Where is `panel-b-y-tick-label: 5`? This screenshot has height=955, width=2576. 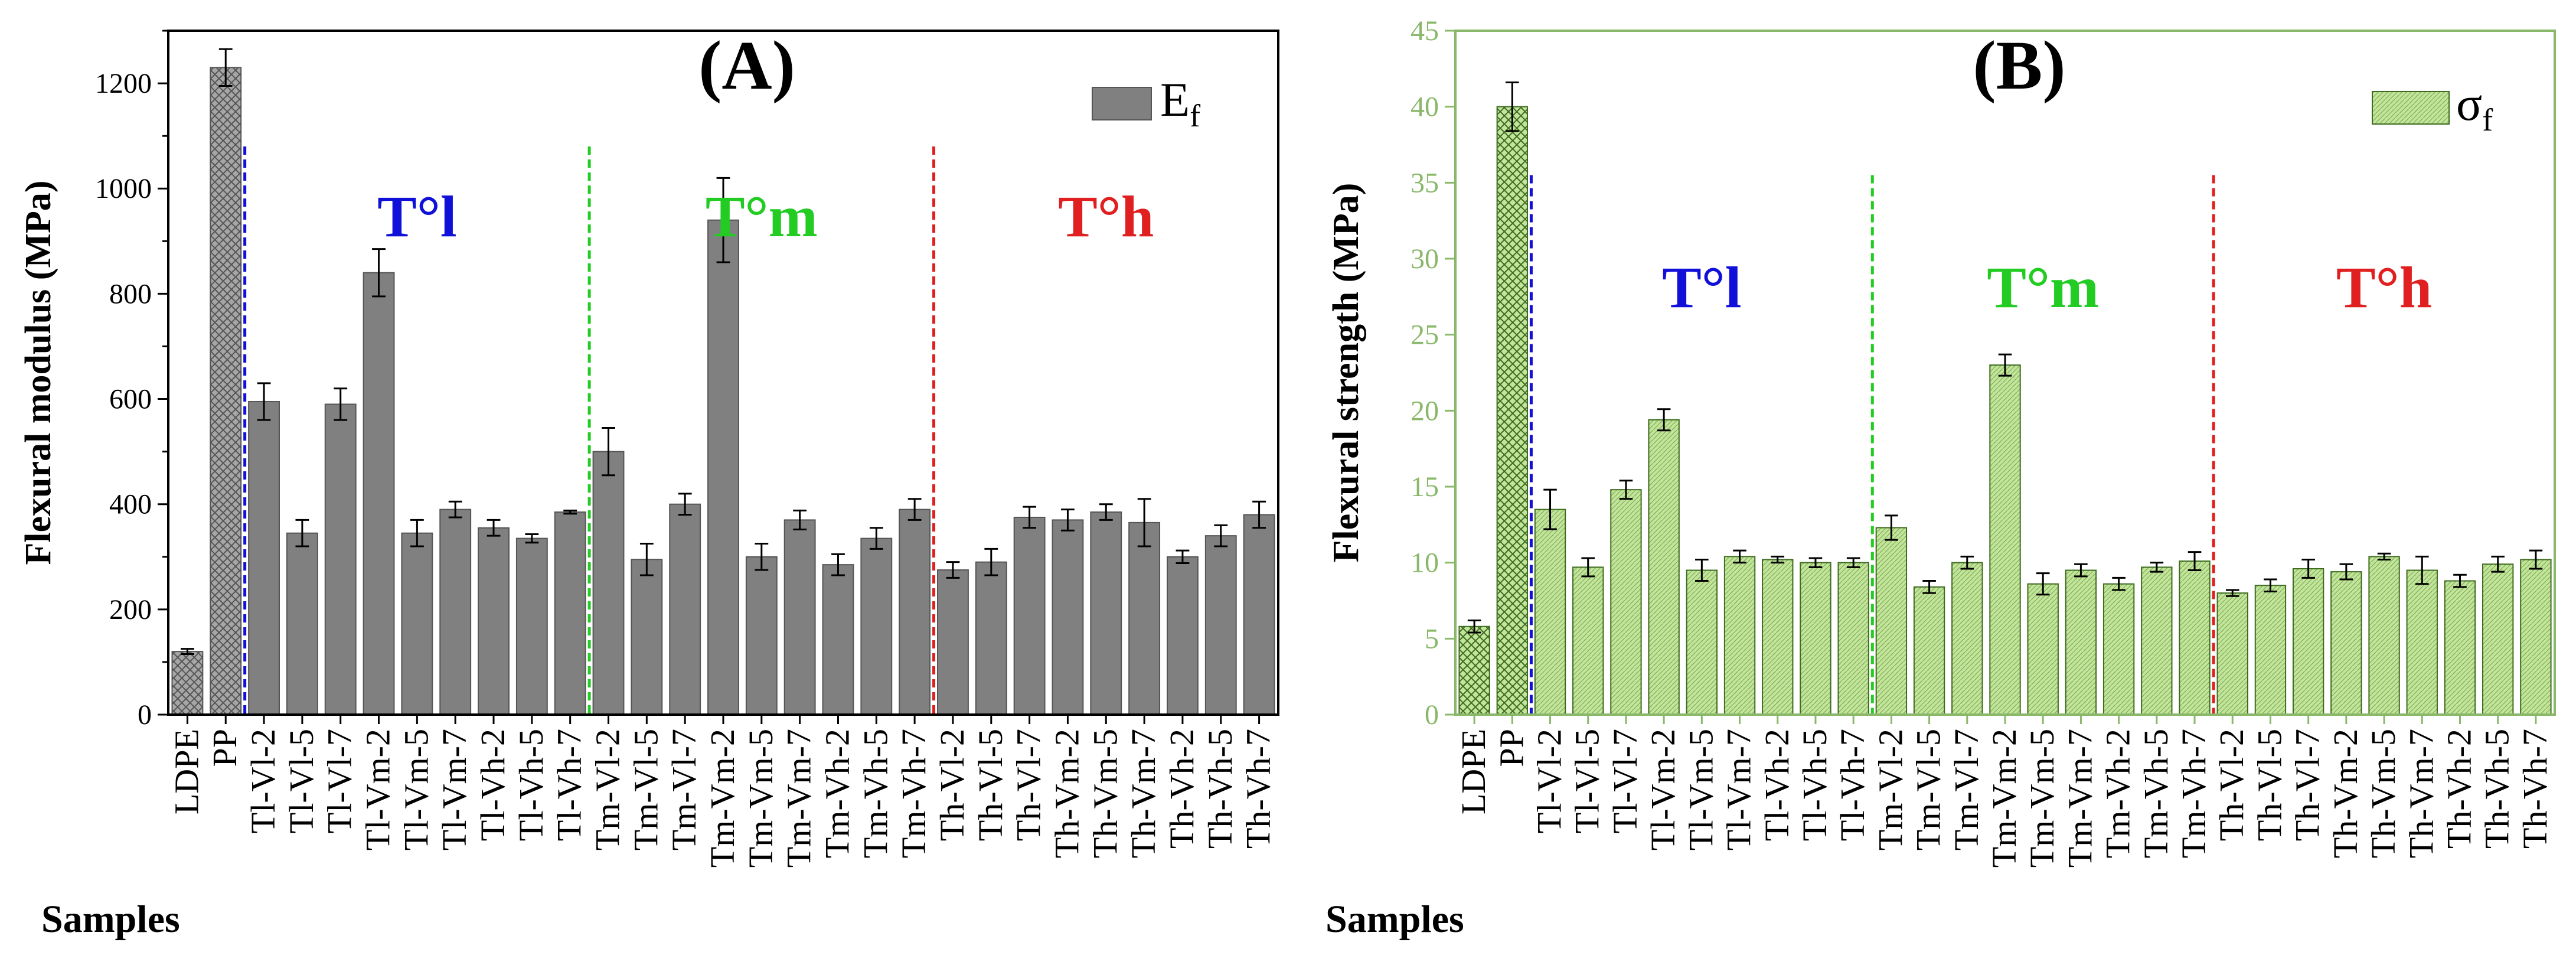 panel-b-y-tick-label: 5 is located at coordinates (1432, 638).